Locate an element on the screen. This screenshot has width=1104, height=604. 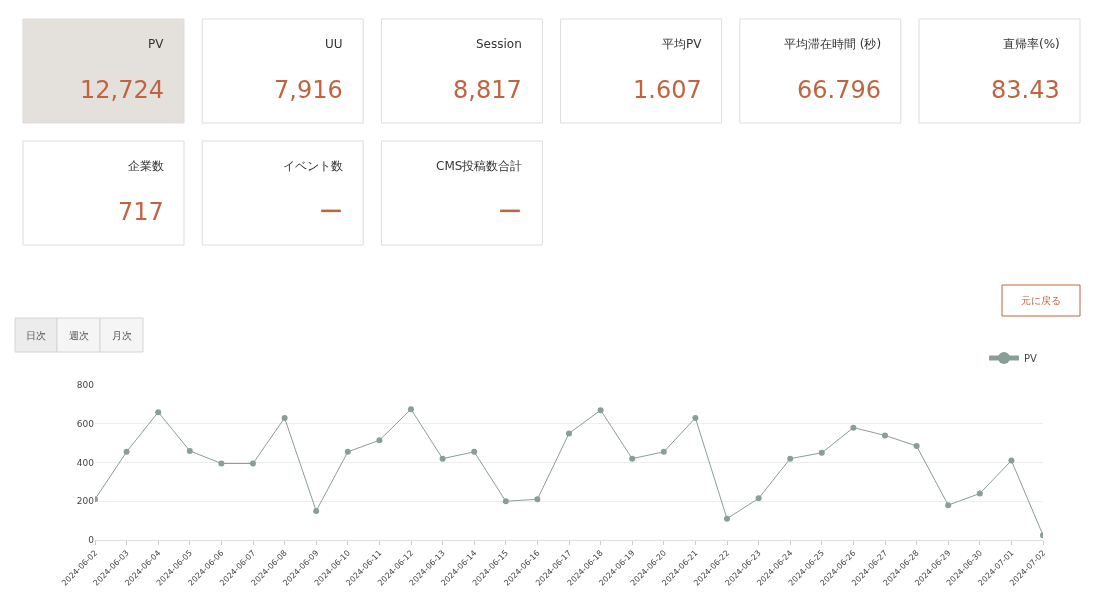
text: 8,817 is located at coordinates (487, 90).